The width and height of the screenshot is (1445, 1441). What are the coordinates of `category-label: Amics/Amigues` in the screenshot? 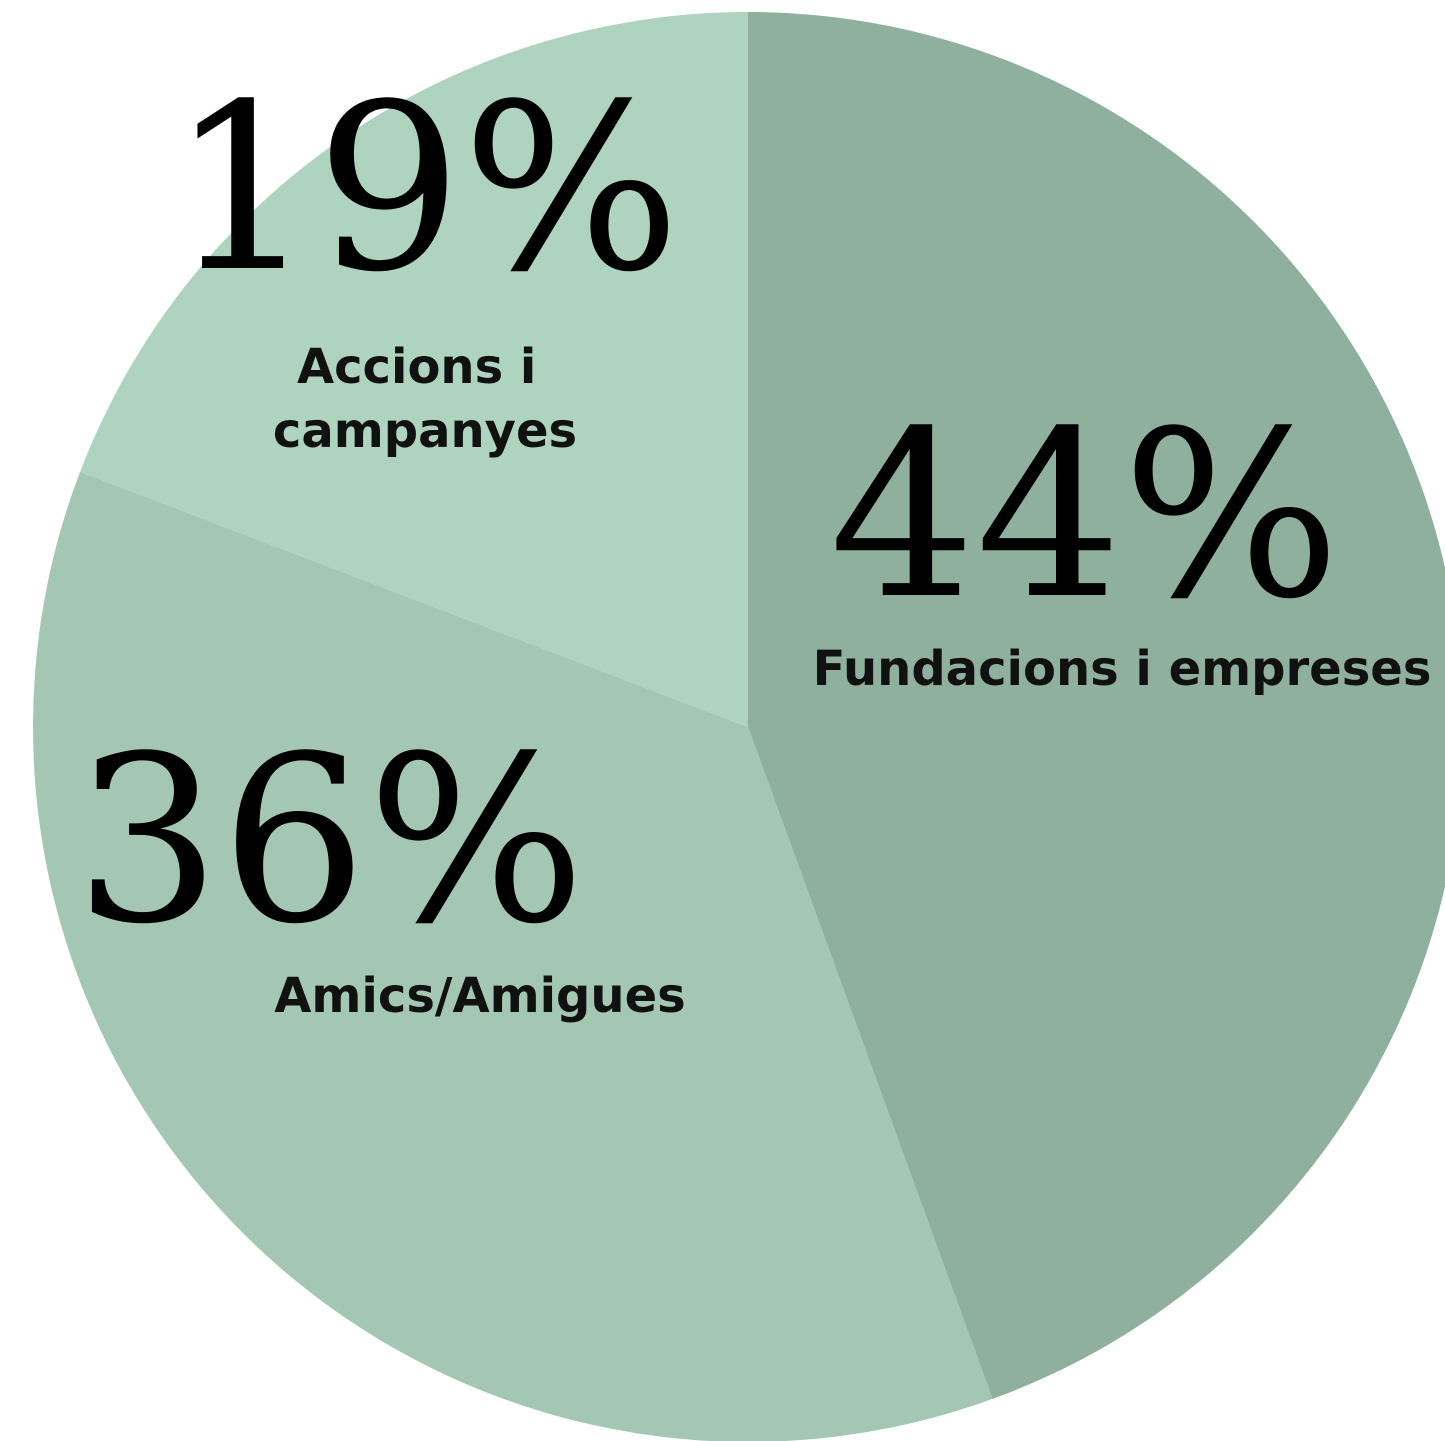 It's located at (479, 996).